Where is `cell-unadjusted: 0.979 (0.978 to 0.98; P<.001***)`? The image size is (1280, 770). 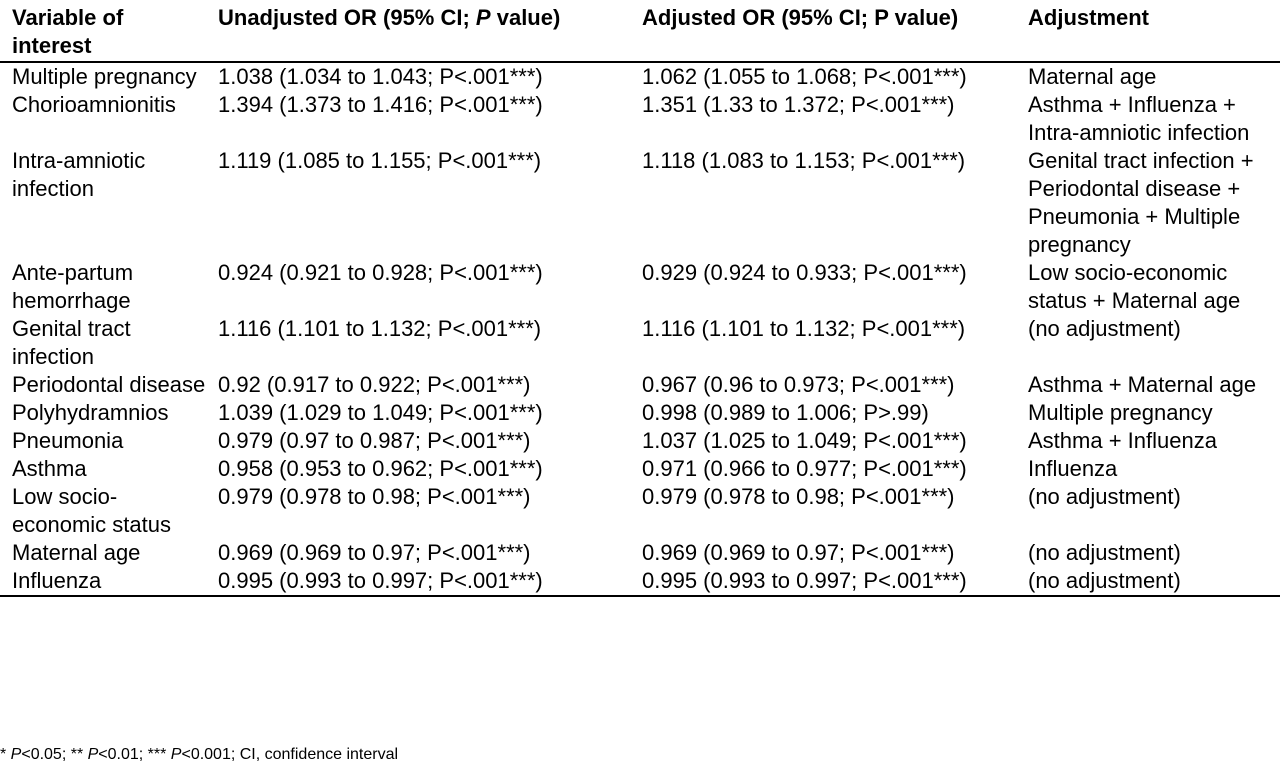 cell-unadjusted: 0.979 (0.978 to 0.98; P<.001***) is located at coordinates (374, 496).